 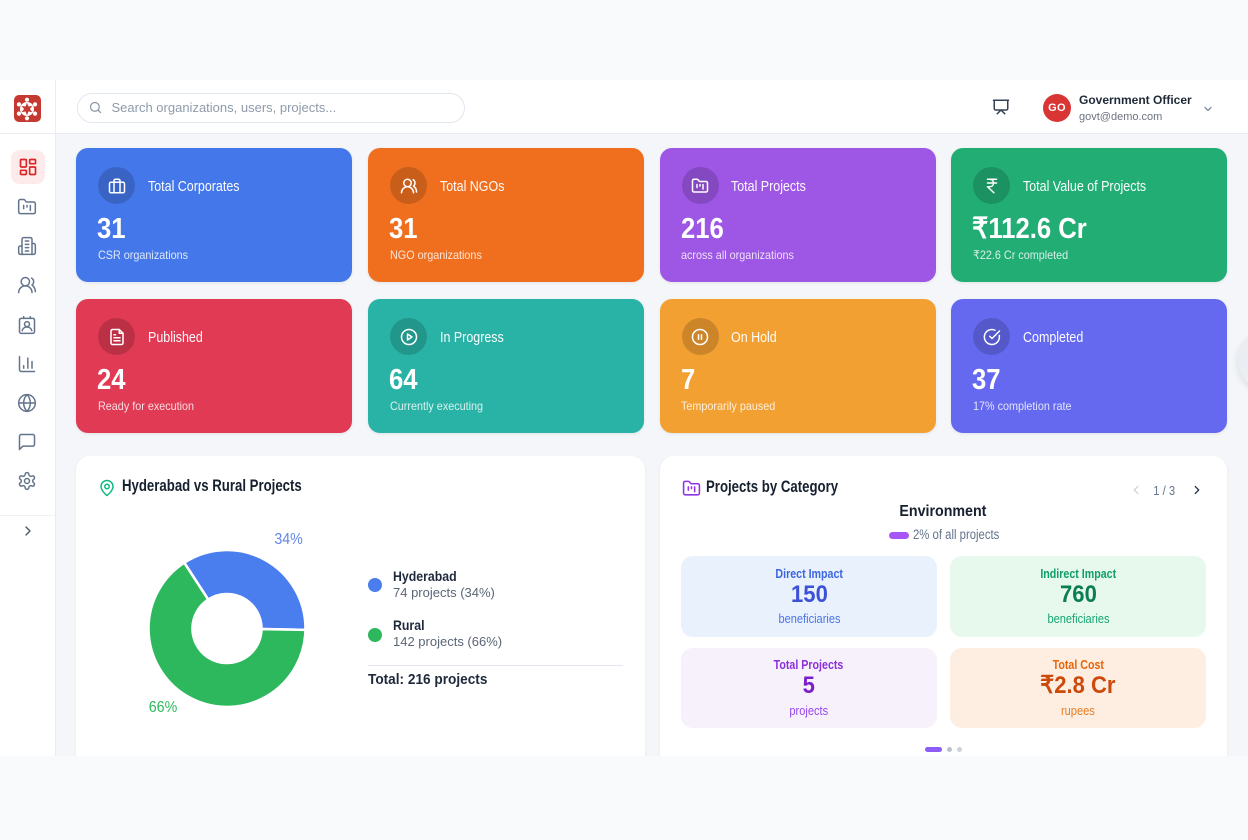 What do you see at coordinates (163, 707) in the screenshot?
I see `svg-text: 66%` at bounding box center [163, 707].